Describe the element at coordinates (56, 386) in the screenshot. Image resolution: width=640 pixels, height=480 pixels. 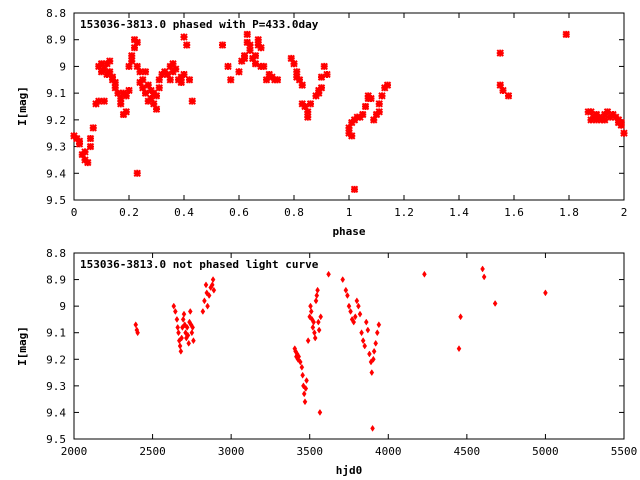
I see `unphased-ytick-label: 9.3` at that location.